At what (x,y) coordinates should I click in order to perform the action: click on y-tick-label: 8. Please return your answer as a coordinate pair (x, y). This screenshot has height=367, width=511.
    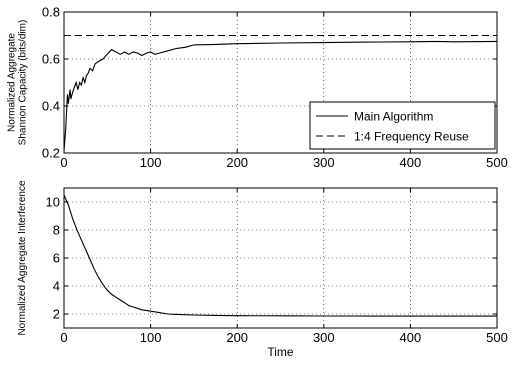
    Looking at the image, I should click on (56, 230).